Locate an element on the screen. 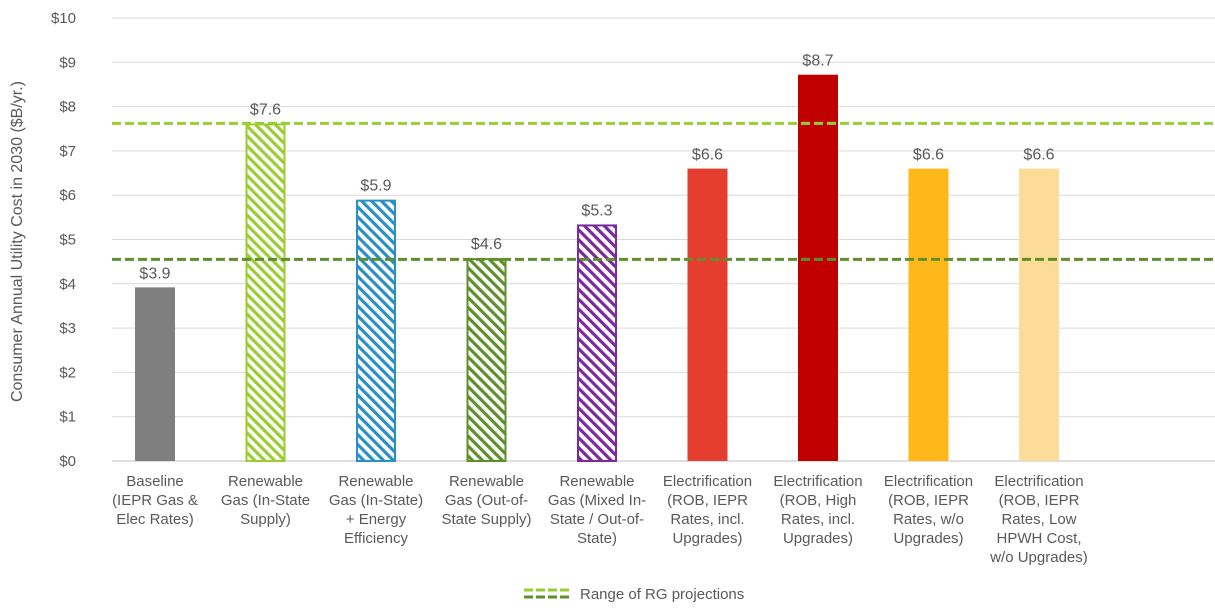 The width and height of the screenshot is (1215, 613). y-tick-label: $0 is located at coordinates (67, 461).